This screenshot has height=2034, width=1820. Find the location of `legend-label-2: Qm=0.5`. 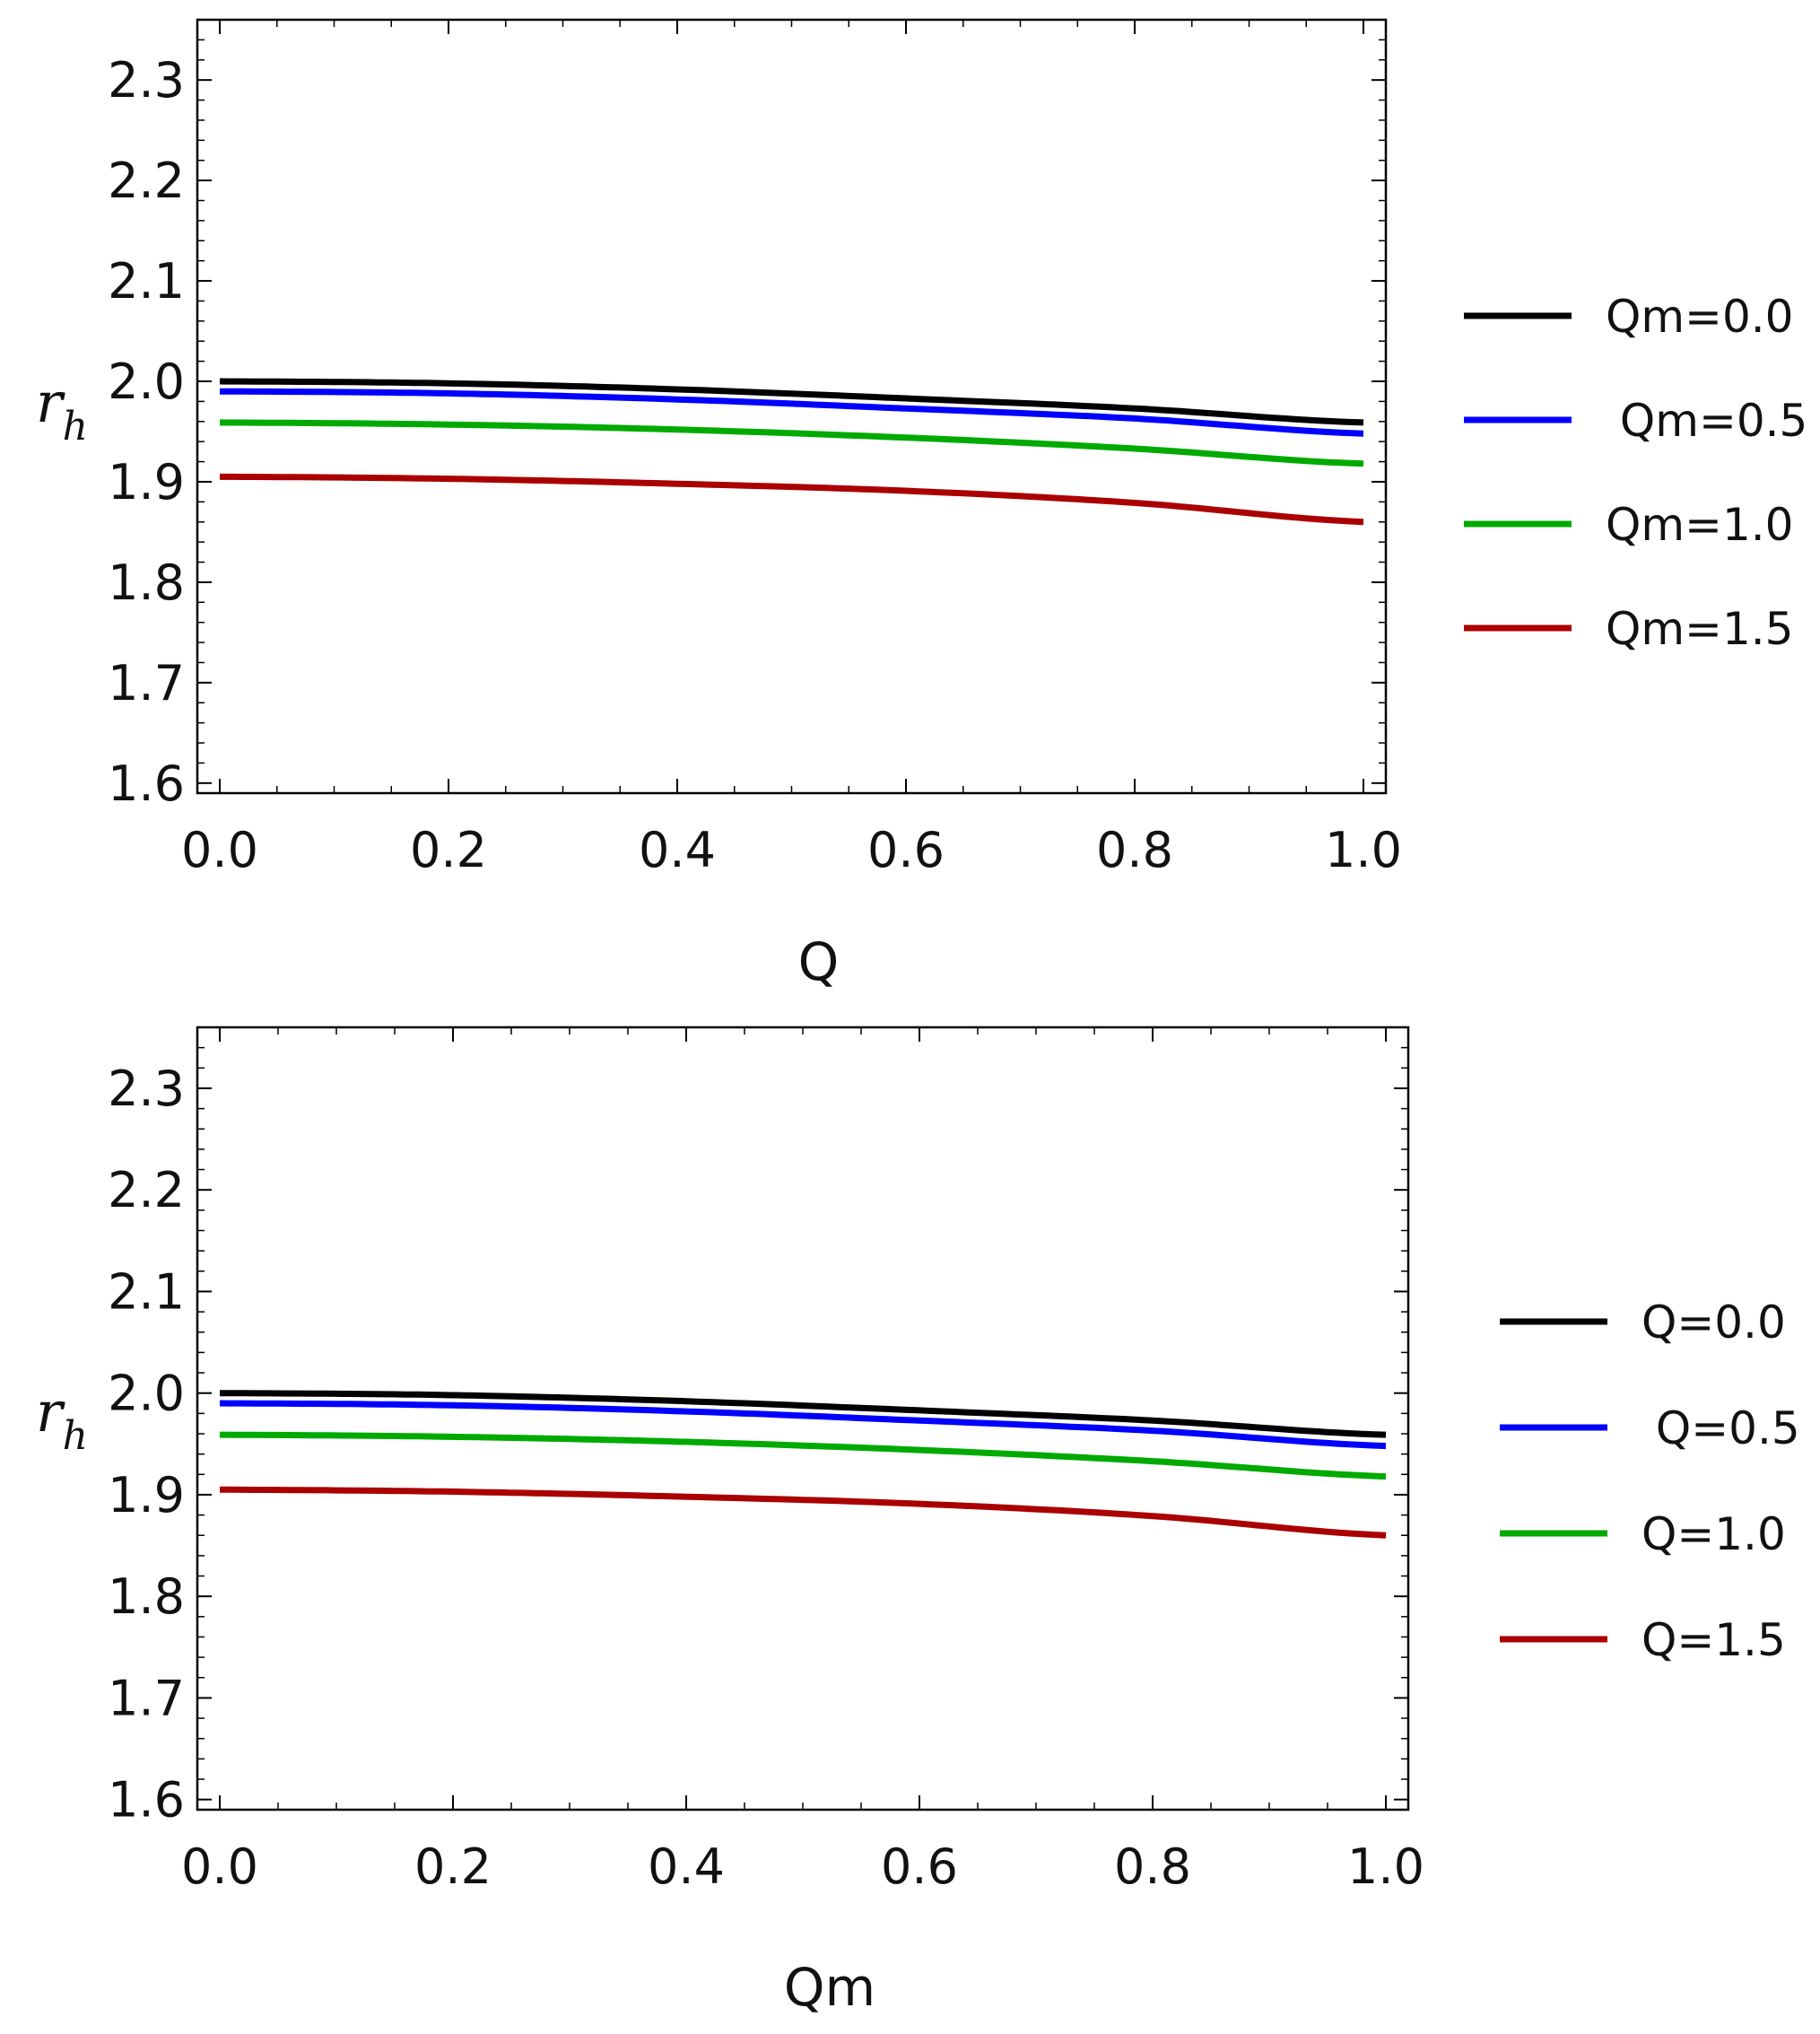

legend-label-2: Qm=0.5 is located at coordinates (1706, 421).